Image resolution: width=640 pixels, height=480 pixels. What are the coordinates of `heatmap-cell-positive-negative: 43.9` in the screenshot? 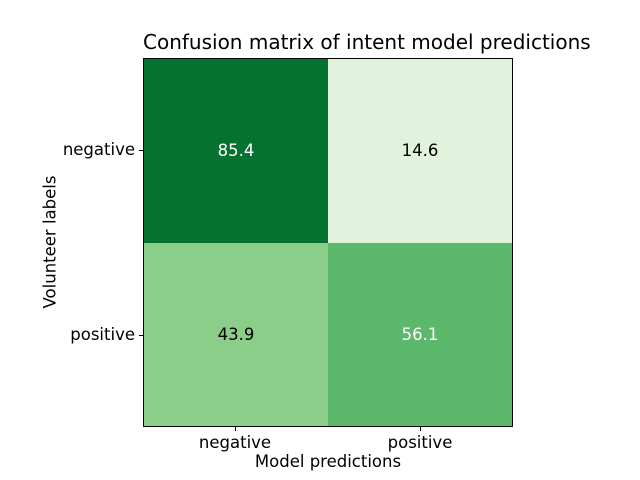 It's located at (236, 334).